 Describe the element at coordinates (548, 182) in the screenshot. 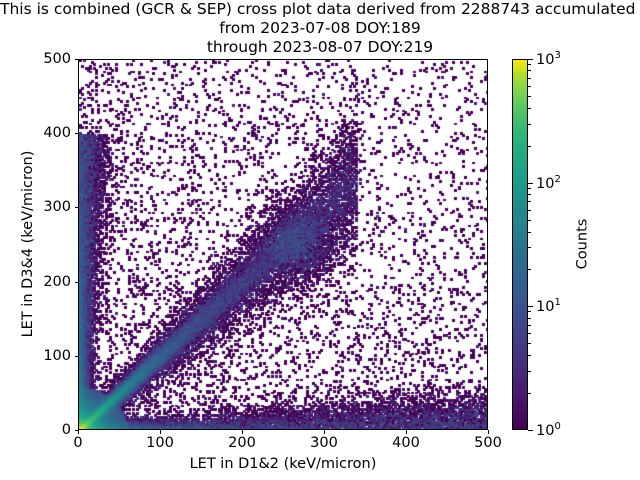

I see `colorbar-ticklabel-1e2: 10²` at that location.